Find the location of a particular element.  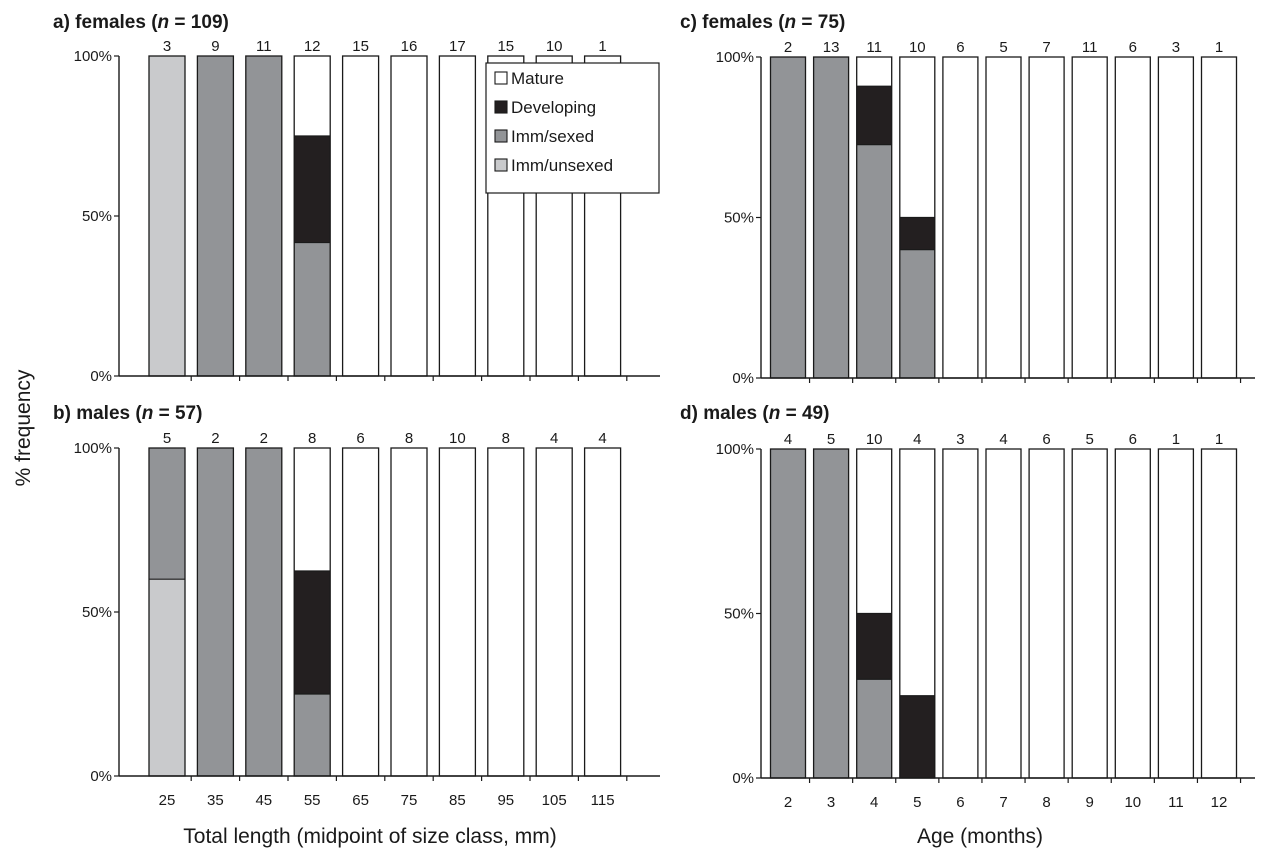

bar-segment-imm-unsexed is located at coordinates (167, 216).